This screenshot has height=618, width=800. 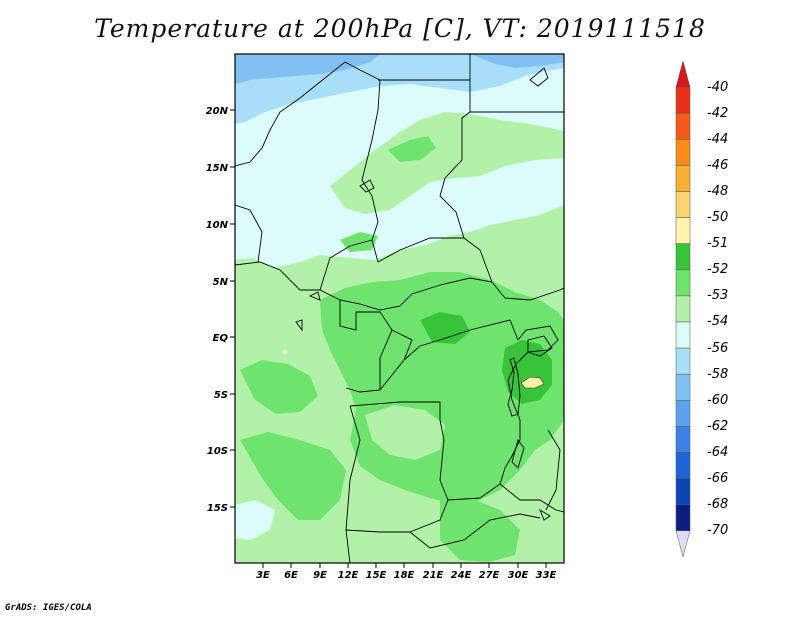 I want to click on lat-label: 20N, so click(x=217, y=111).